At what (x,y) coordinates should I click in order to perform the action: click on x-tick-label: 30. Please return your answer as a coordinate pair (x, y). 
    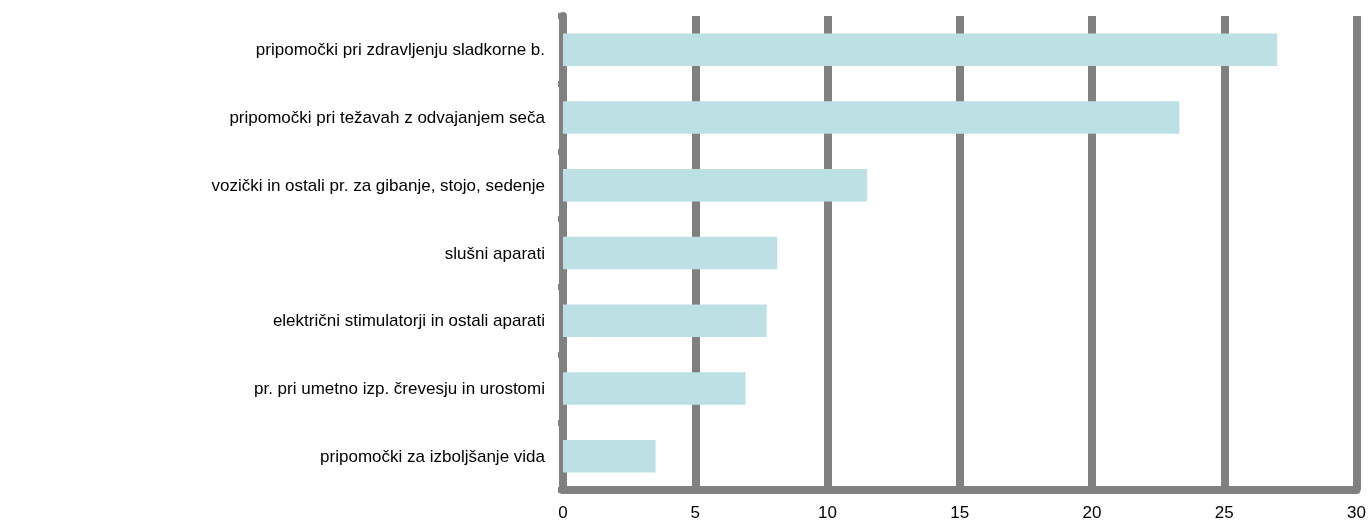
    Looking at the image, I should click on (1357, 512).